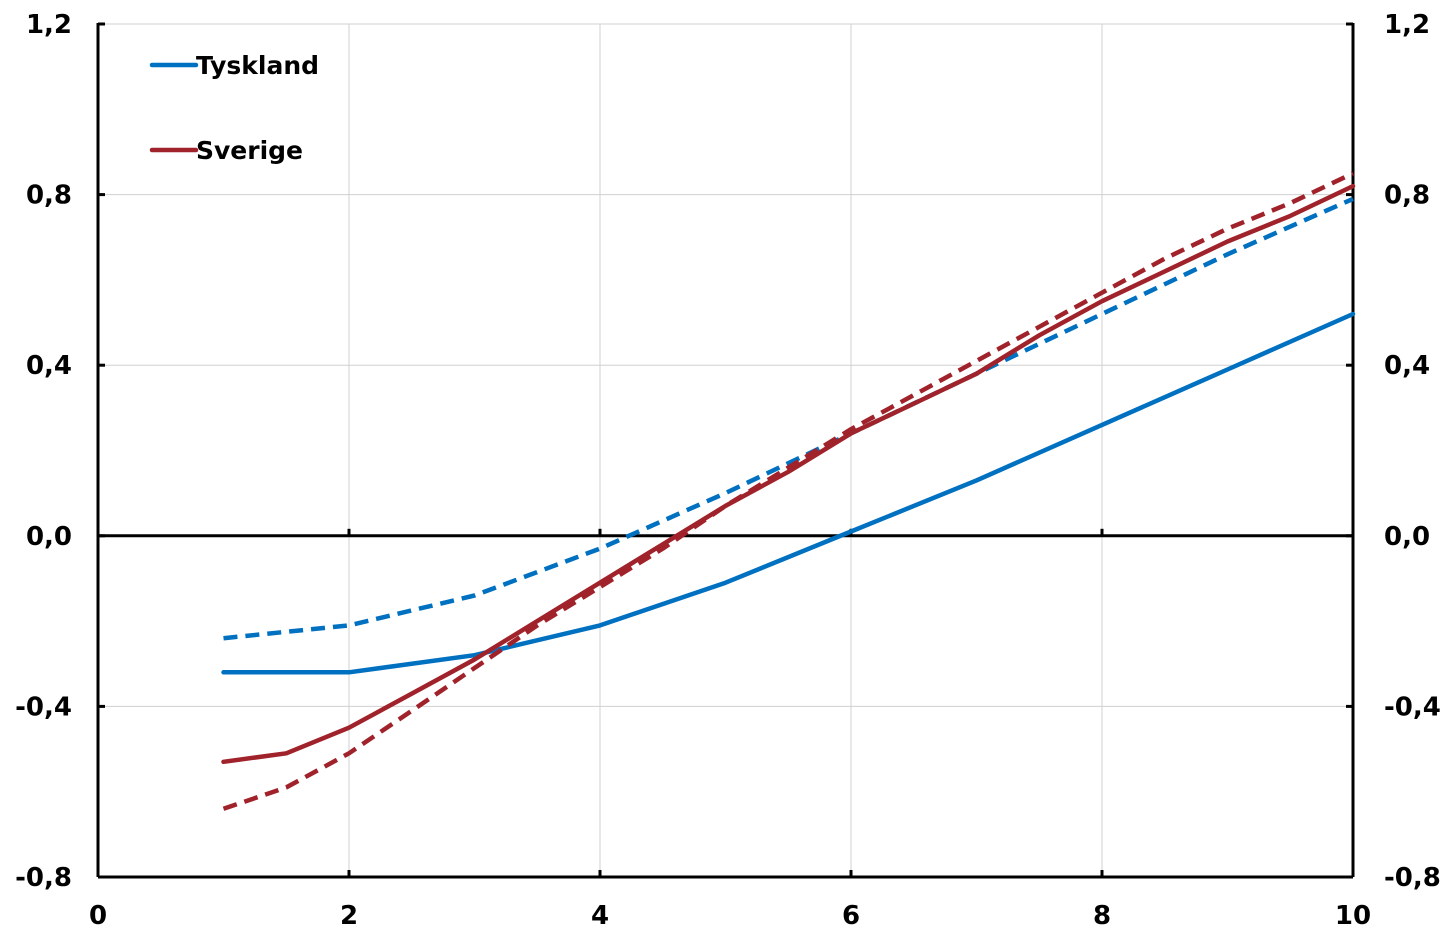 This screenshot has width=1448, height=930. What do you see at coordinates (49, 366) in the screenshot?
I see `y-tick-label-left: 0,4` at bounding box center [49, 366].